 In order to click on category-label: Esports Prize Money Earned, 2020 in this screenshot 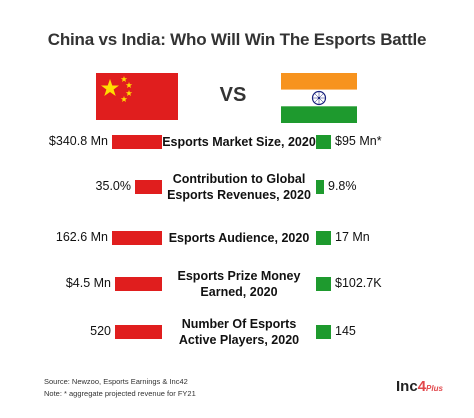, I will do `click(239, 284)`.